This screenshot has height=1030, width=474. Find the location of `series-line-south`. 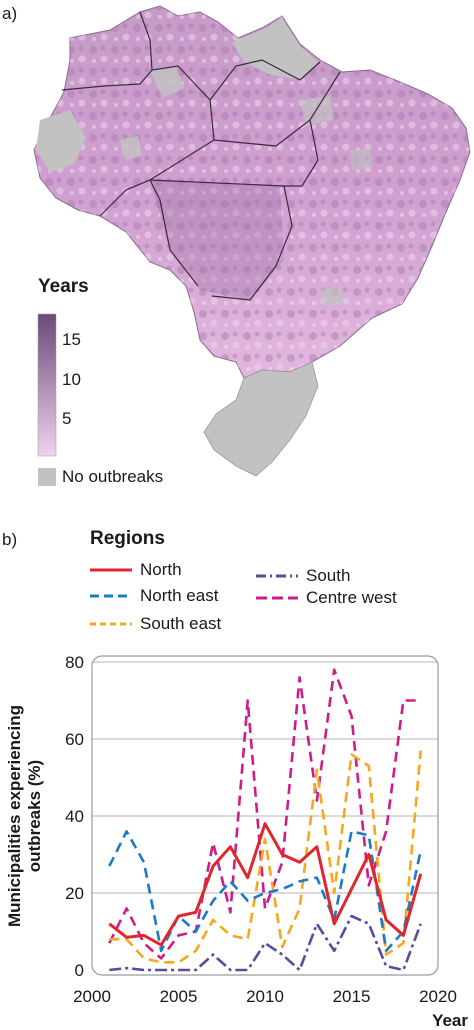

series-line-south is located at coordinates (265, 943).